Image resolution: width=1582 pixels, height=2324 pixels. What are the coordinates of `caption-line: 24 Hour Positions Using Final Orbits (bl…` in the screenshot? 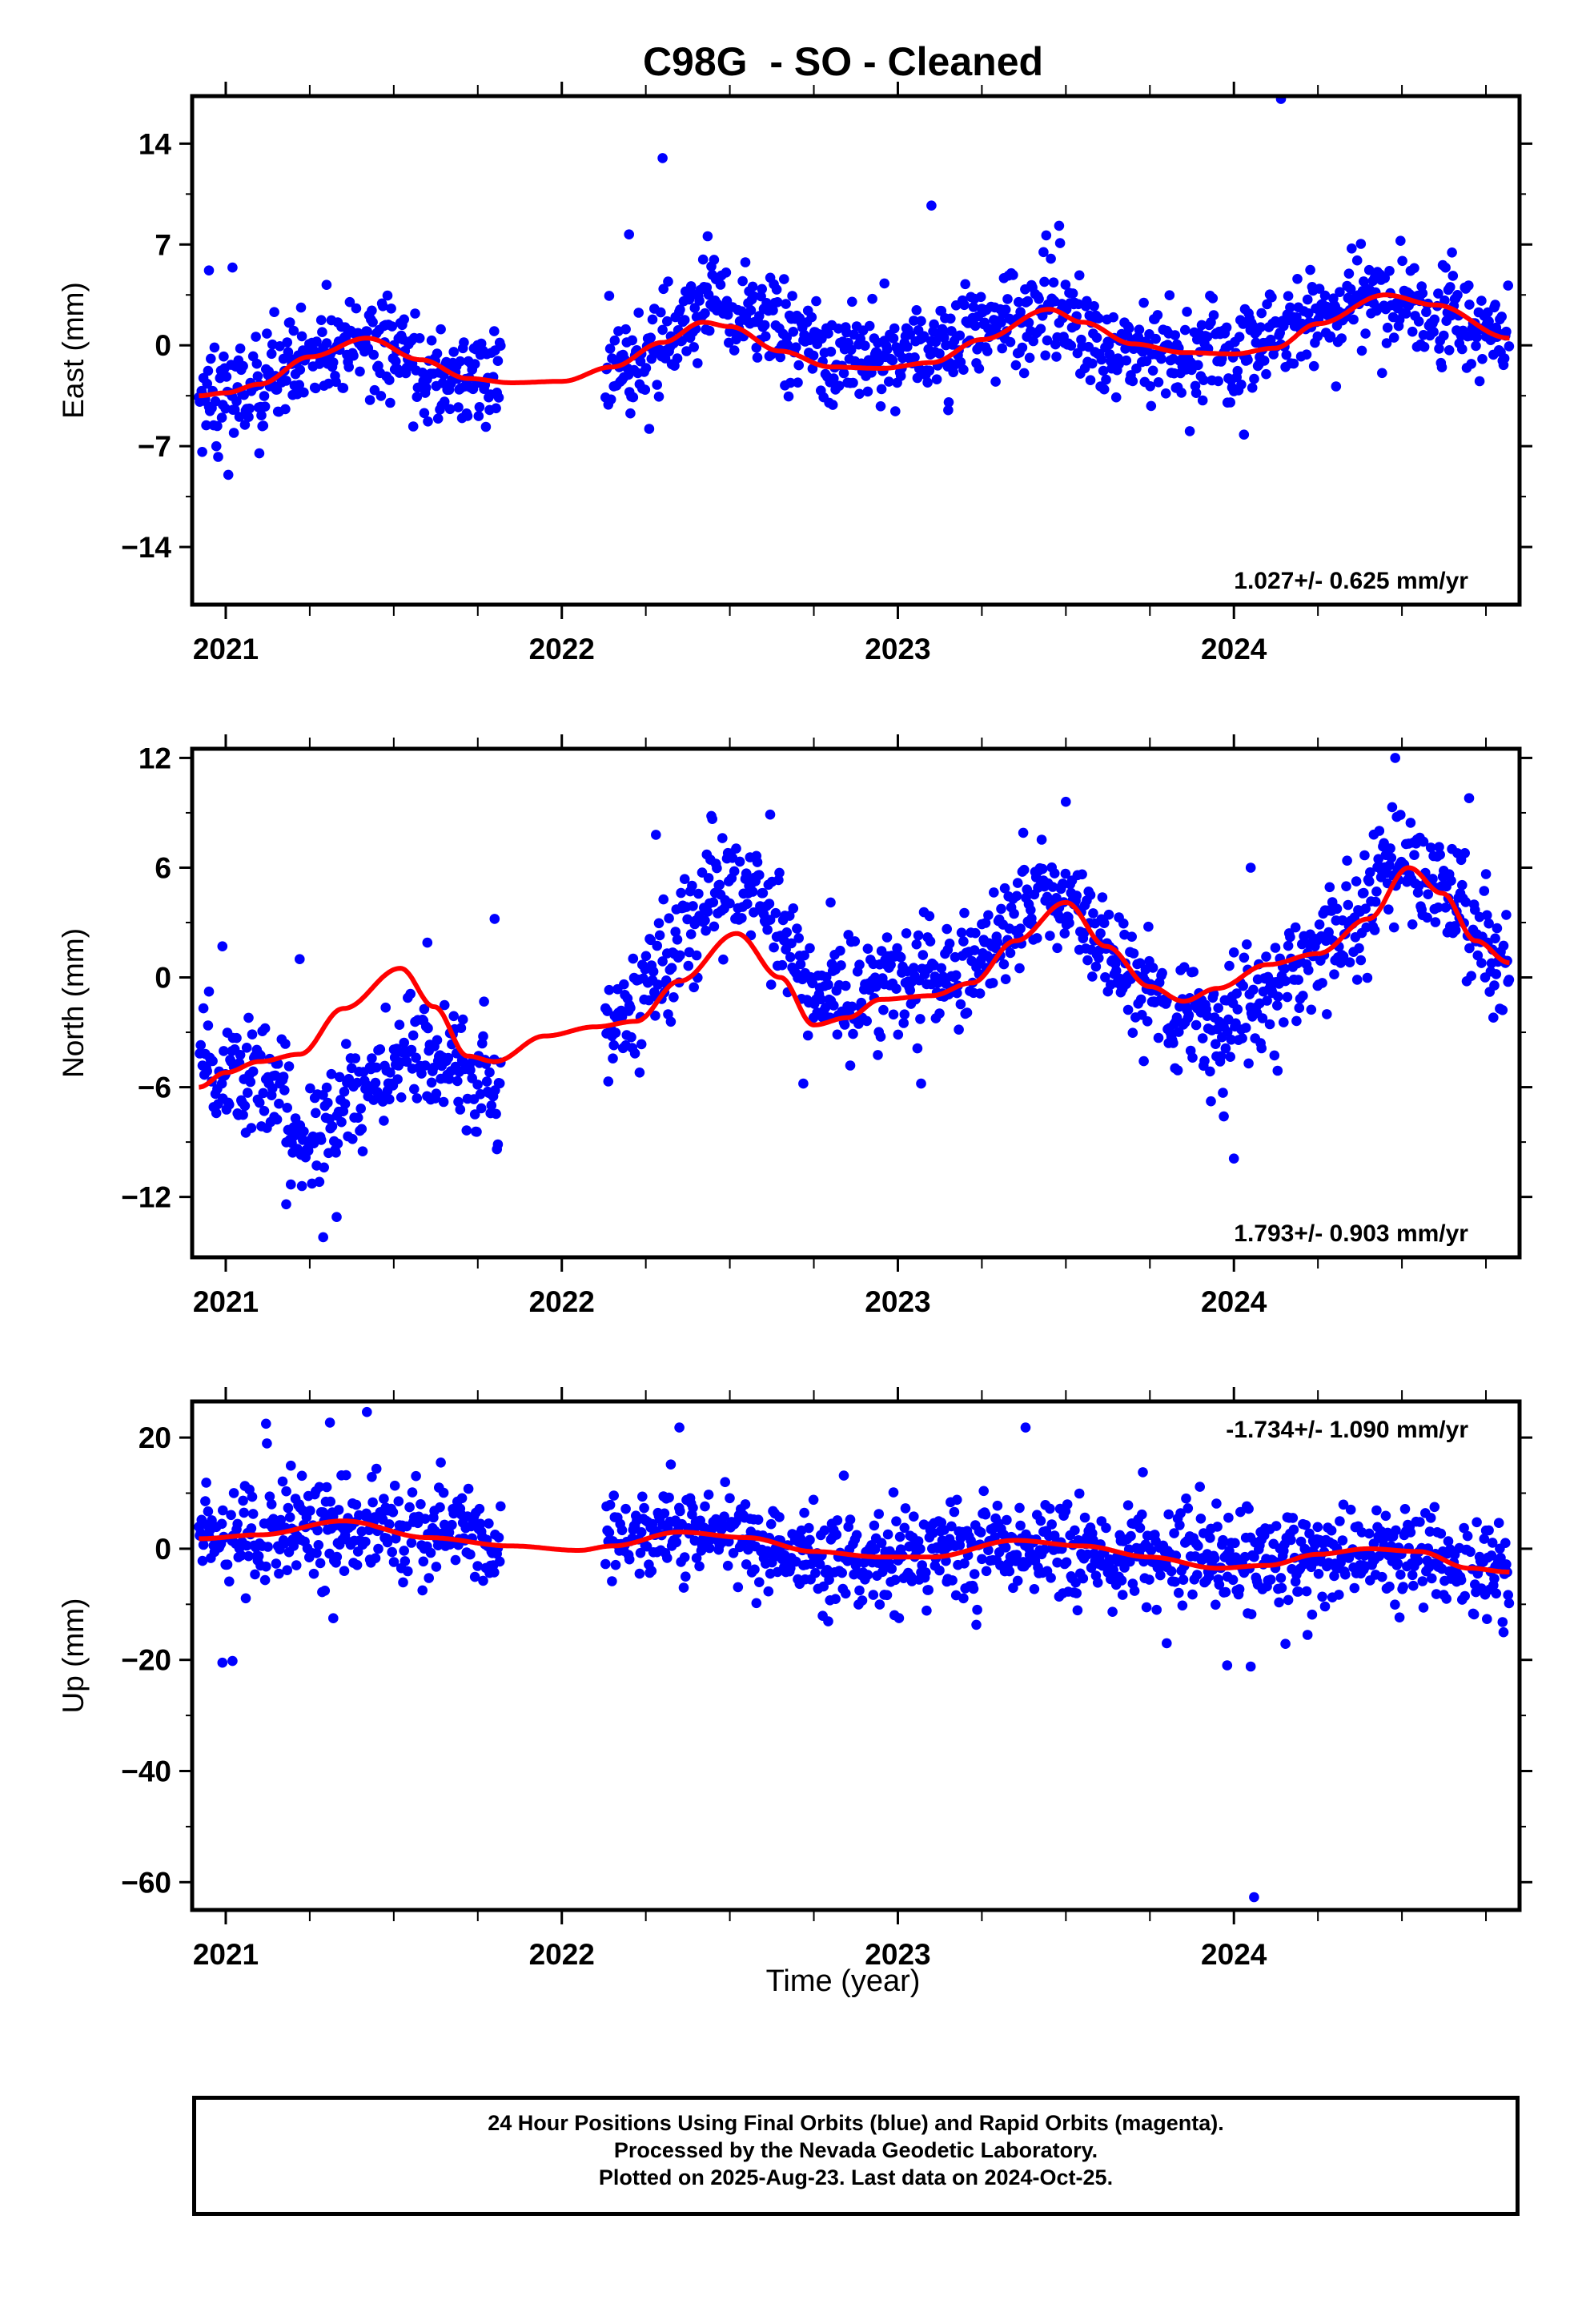 It's located at (856, 2123).